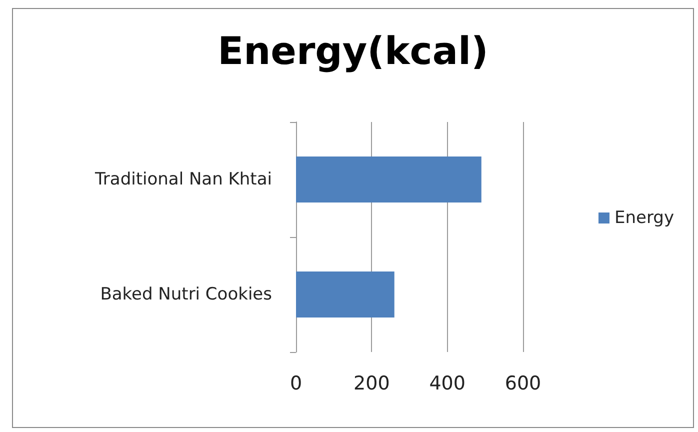 The width and height of the screenshot is (698, 432). I want to click on x-tick-label: 600, so click(523, 383).